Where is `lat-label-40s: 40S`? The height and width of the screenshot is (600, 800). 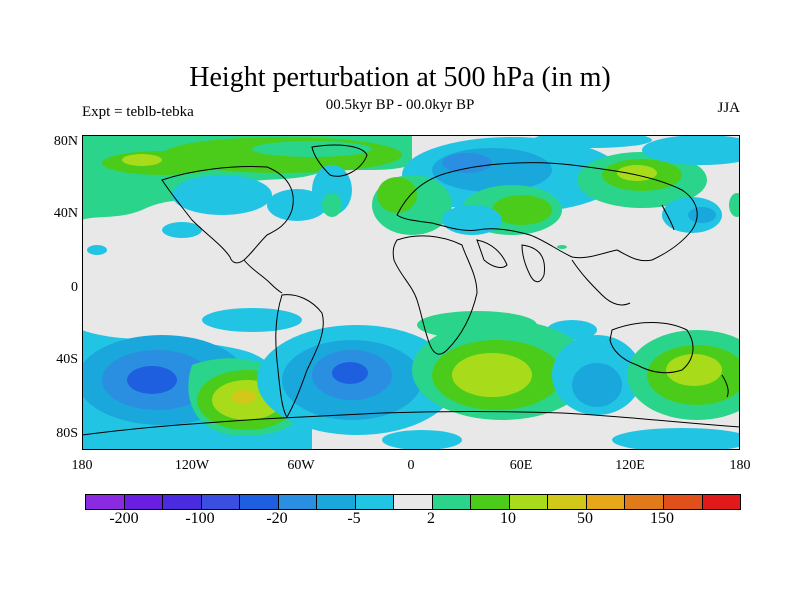 lat-label-40s: 40S is located at coordinates (67, 359).